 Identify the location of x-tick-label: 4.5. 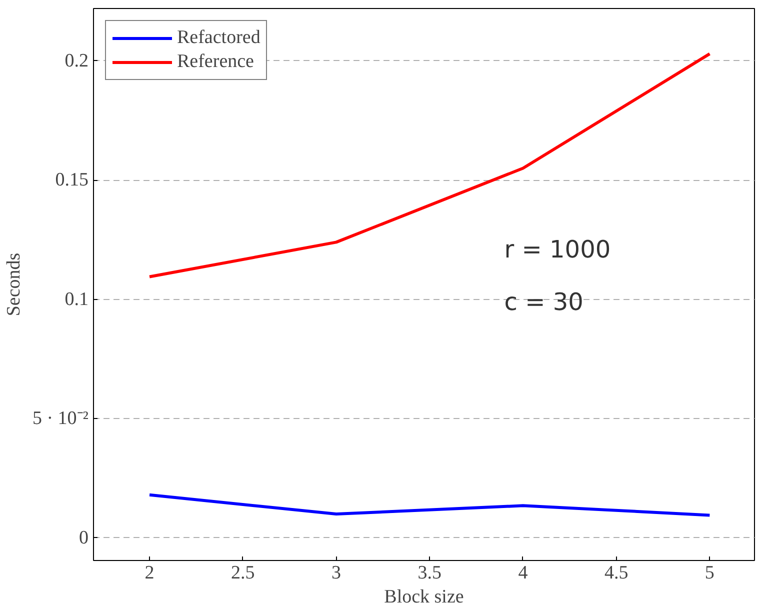
(616, 573).